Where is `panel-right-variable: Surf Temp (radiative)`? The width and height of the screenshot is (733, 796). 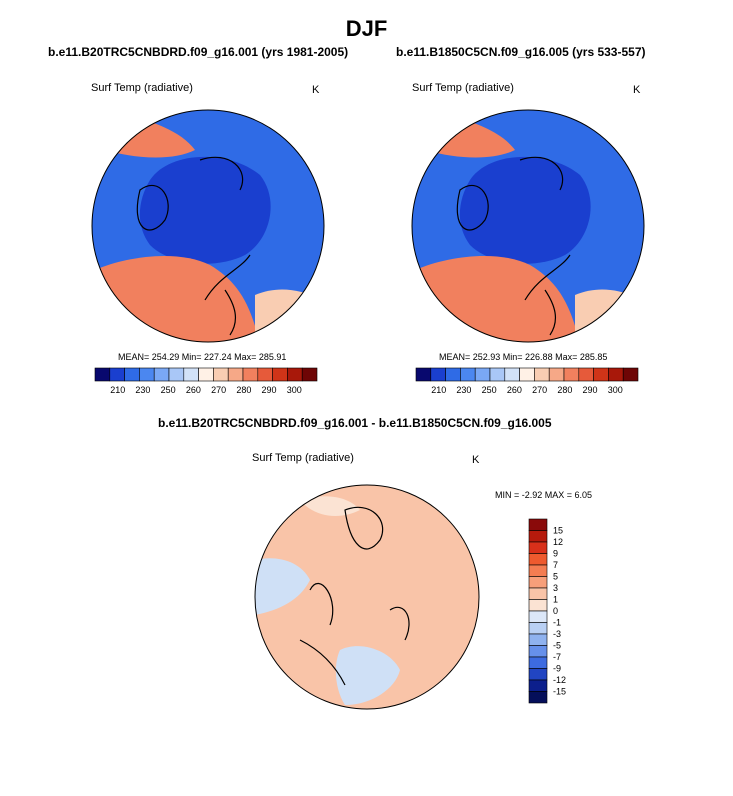
panel-right-variable: Surf Temp (radiative) is located at coordinates (463, 88).